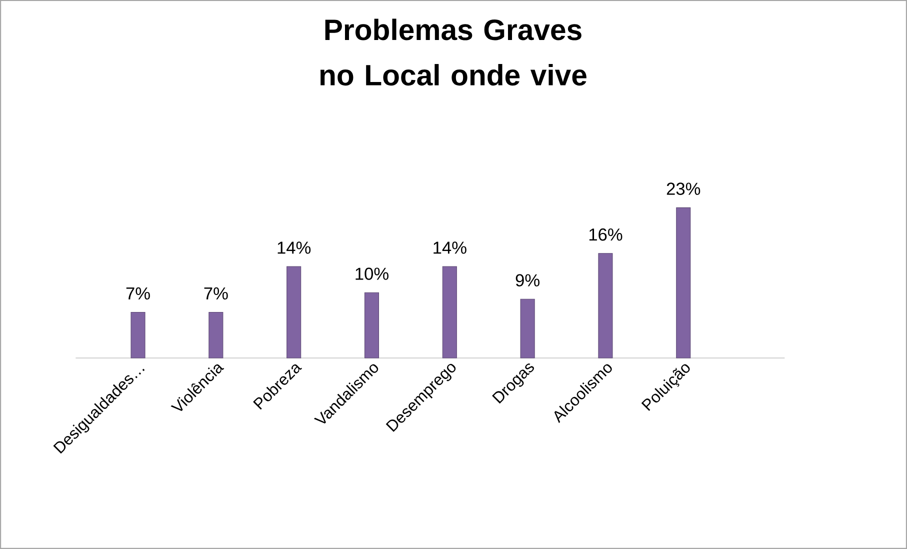 This screenshot has width=907, height=549. What do you see at coordinates (528, 280) in the screenshot?
I see `data-label: 9%` at bounding box center [528, 280].